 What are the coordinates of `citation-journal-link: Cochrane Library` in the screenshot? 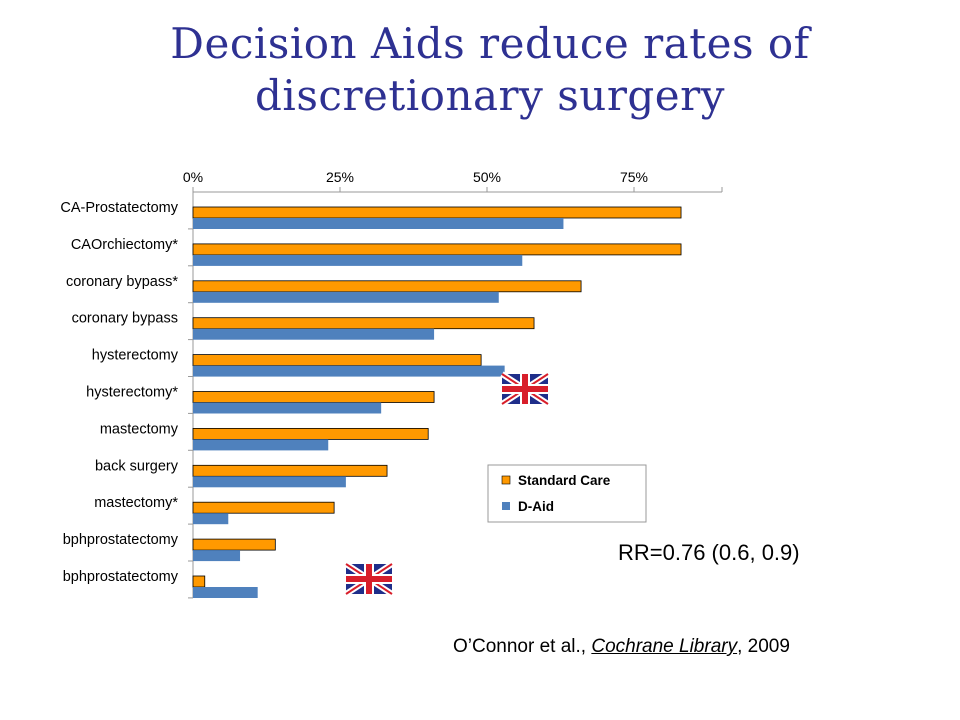 It's located at (664, 646).